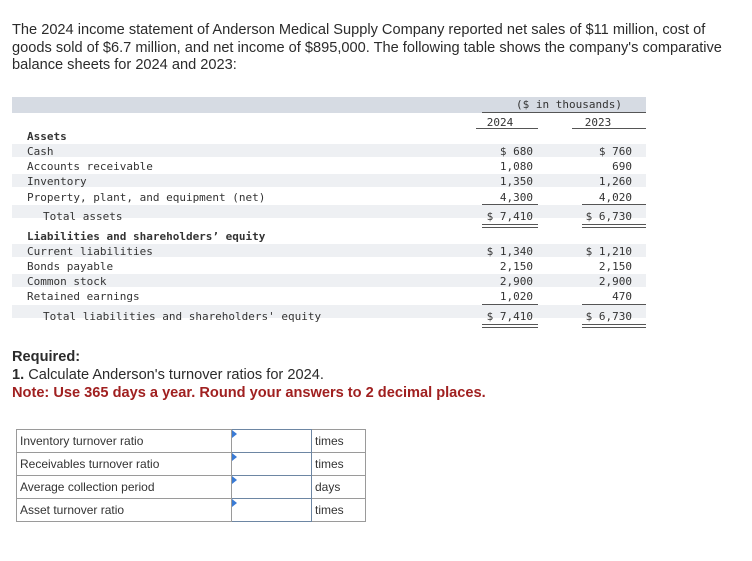  Describe the element at coordinates (124, 487) in the screenshot. I see `answer-label: Average collection period` at that location.